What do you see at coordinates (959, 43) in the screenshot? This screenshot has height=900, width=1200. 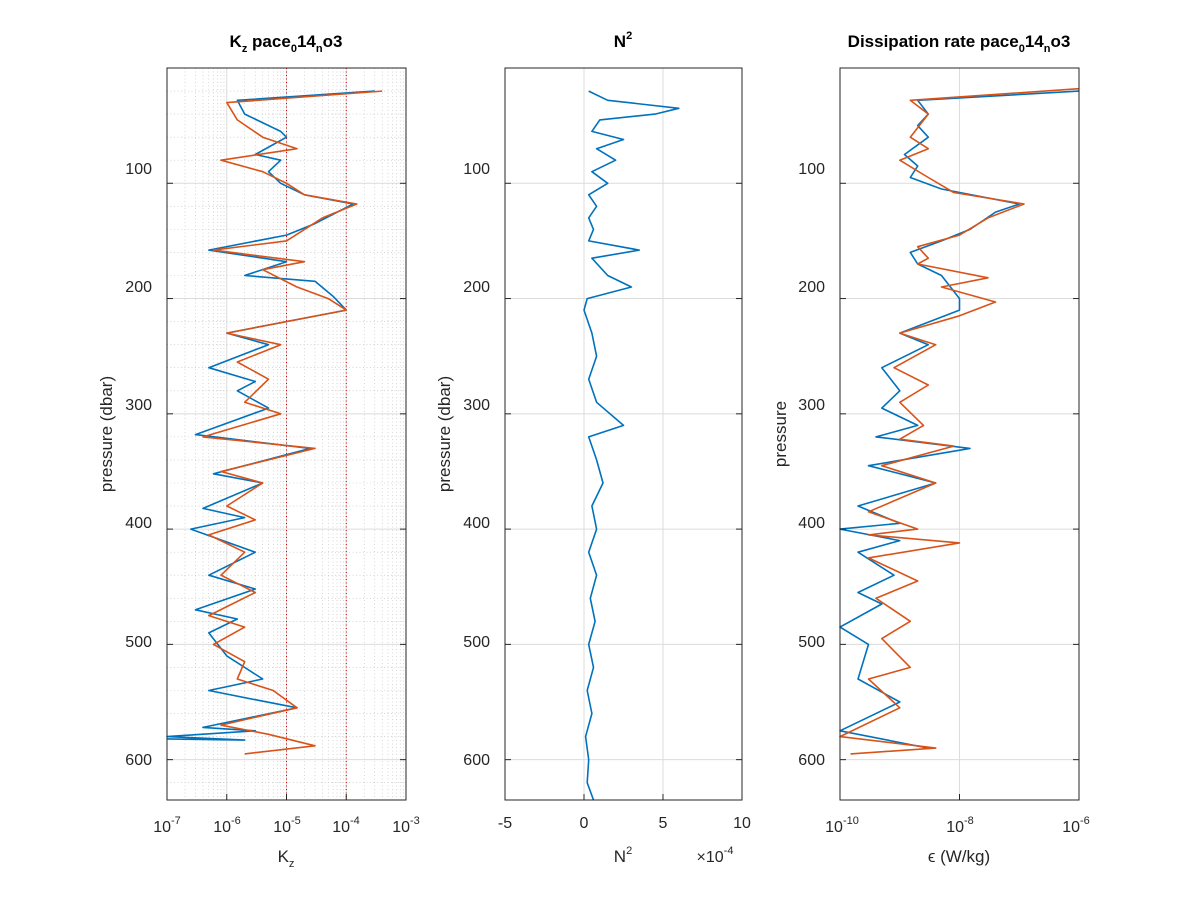 I see `dissipation-panel-title: Dissipation rate pace014no3` at bounding box center [959, 43].